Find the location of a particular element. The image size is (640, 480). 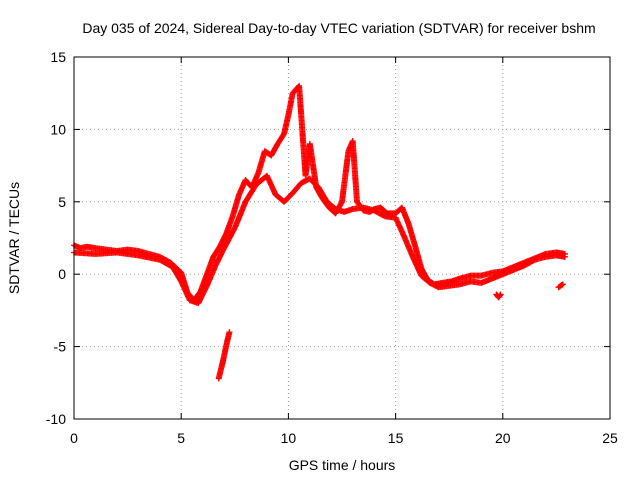

y-axis-label: SDTVAR / TECUs is located at coordinates (14, 238).